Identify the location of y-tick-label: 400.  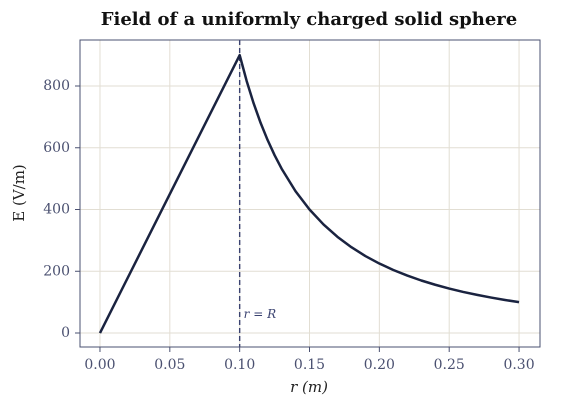
(56, 210).